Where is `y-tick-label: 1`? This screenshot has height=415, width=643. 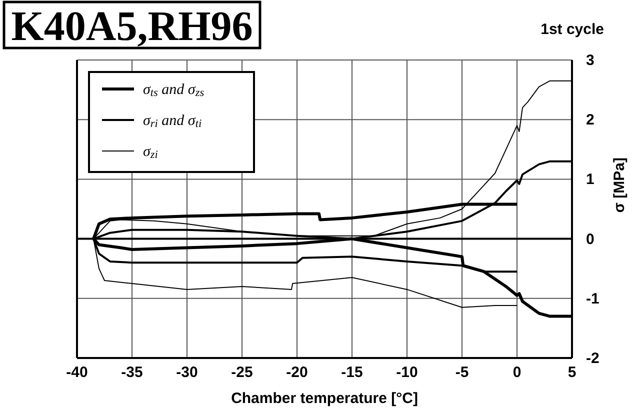
y-tick-label: 1 is located at coordinates (590, 179).